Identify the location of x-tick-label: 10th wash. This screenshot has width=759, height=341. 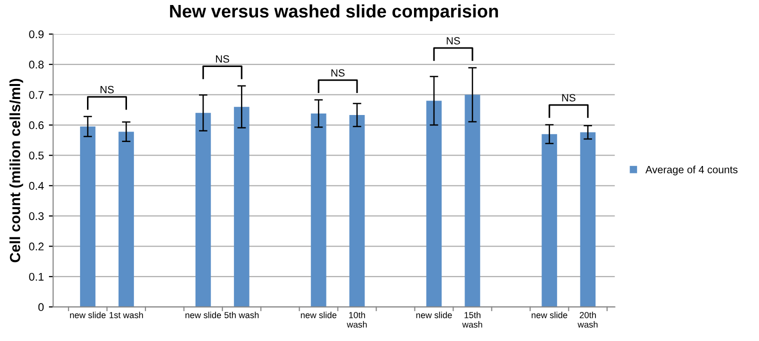
(356, 320).